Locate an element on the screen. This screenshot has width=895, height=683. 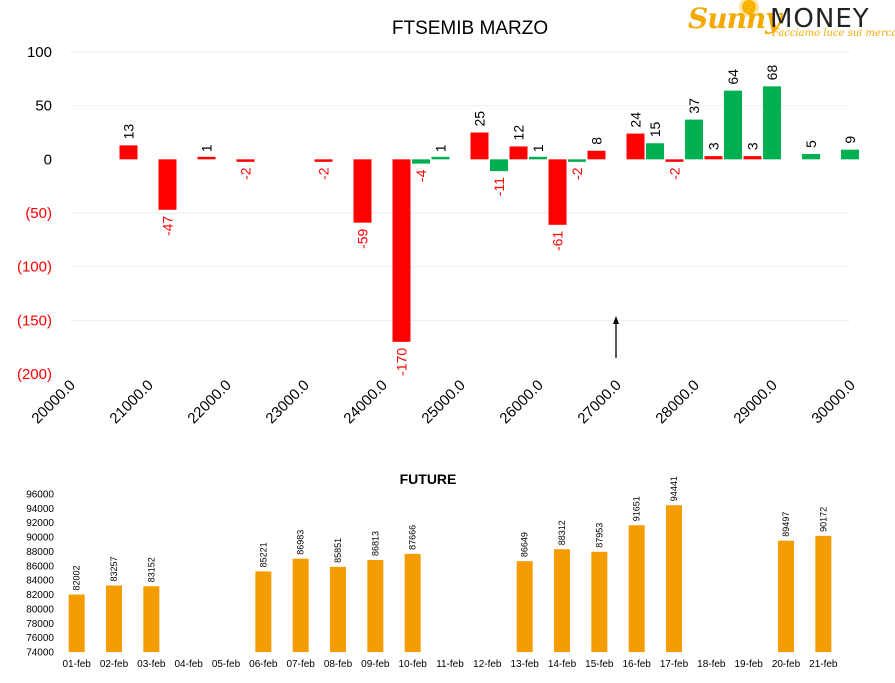
chart2-ytick-label: 88000 is located at coordinates (40, 552).